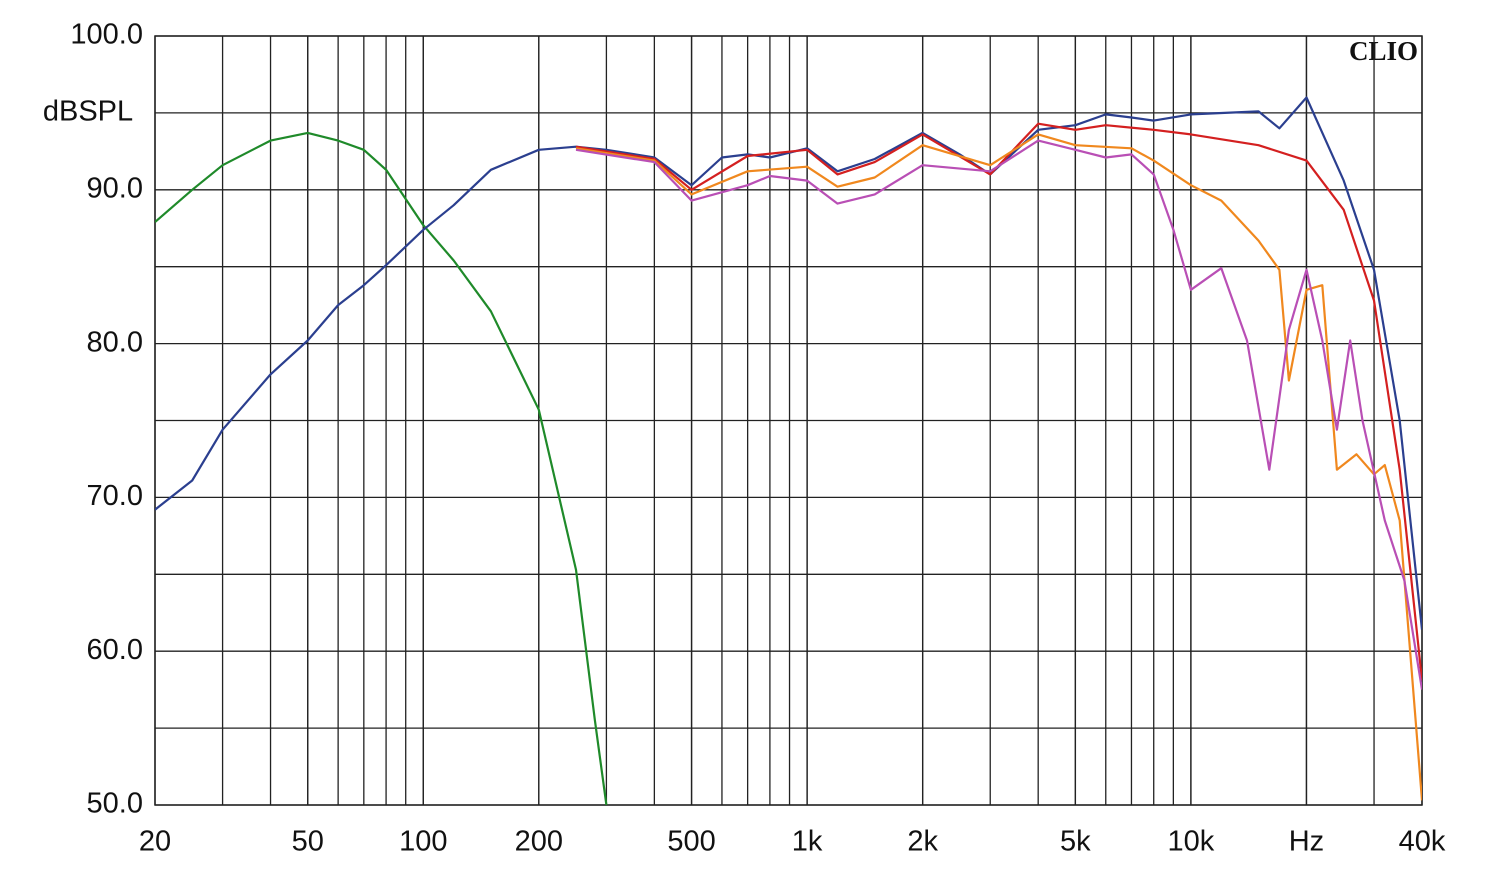 The width and height of the screenshot is (1500, 877). What do you see at coordinates (1075, 842) in the screenshot?
I see `x-tick-label: 5k` at bounding box center [1075, 842].